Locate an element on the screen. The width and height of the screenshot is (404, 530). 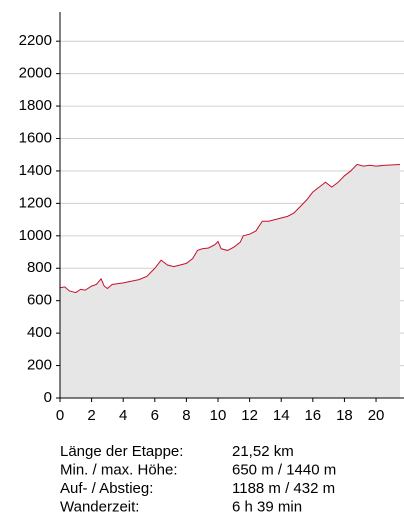
y-tick-label: 1600 is located at coordinates (35, 137).